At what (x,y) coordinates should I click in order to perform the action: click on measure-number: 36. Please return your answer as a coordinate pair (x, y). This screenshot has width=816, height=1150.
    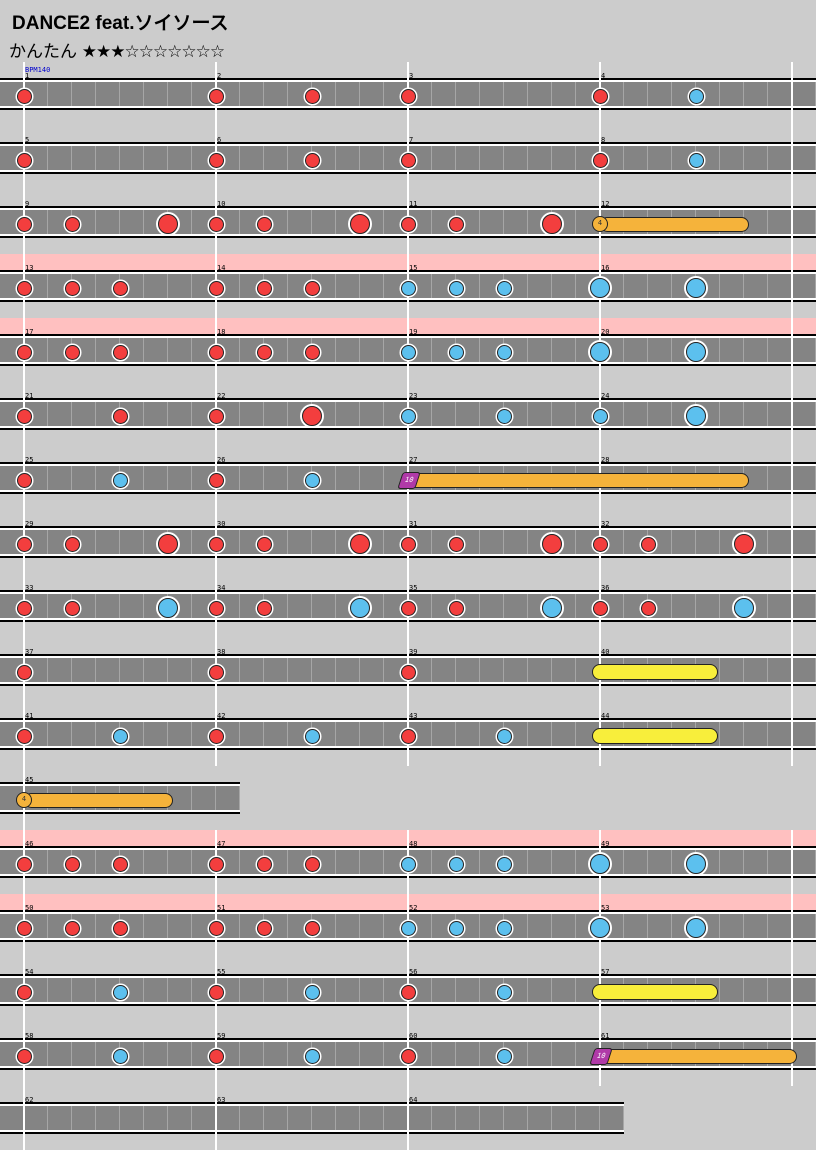
    Looking at the image, I should click on (605, 588).